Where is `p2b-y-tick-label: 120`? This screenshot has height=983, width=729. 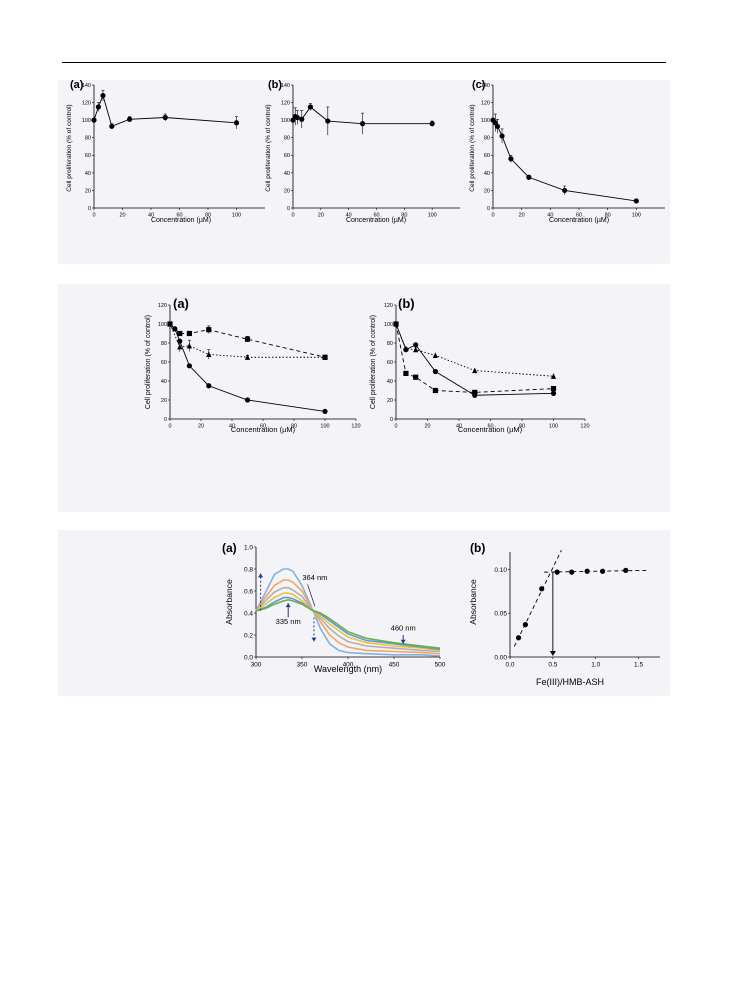
p2b-y-tick-label: 120 is located at coordinates (388, 306).